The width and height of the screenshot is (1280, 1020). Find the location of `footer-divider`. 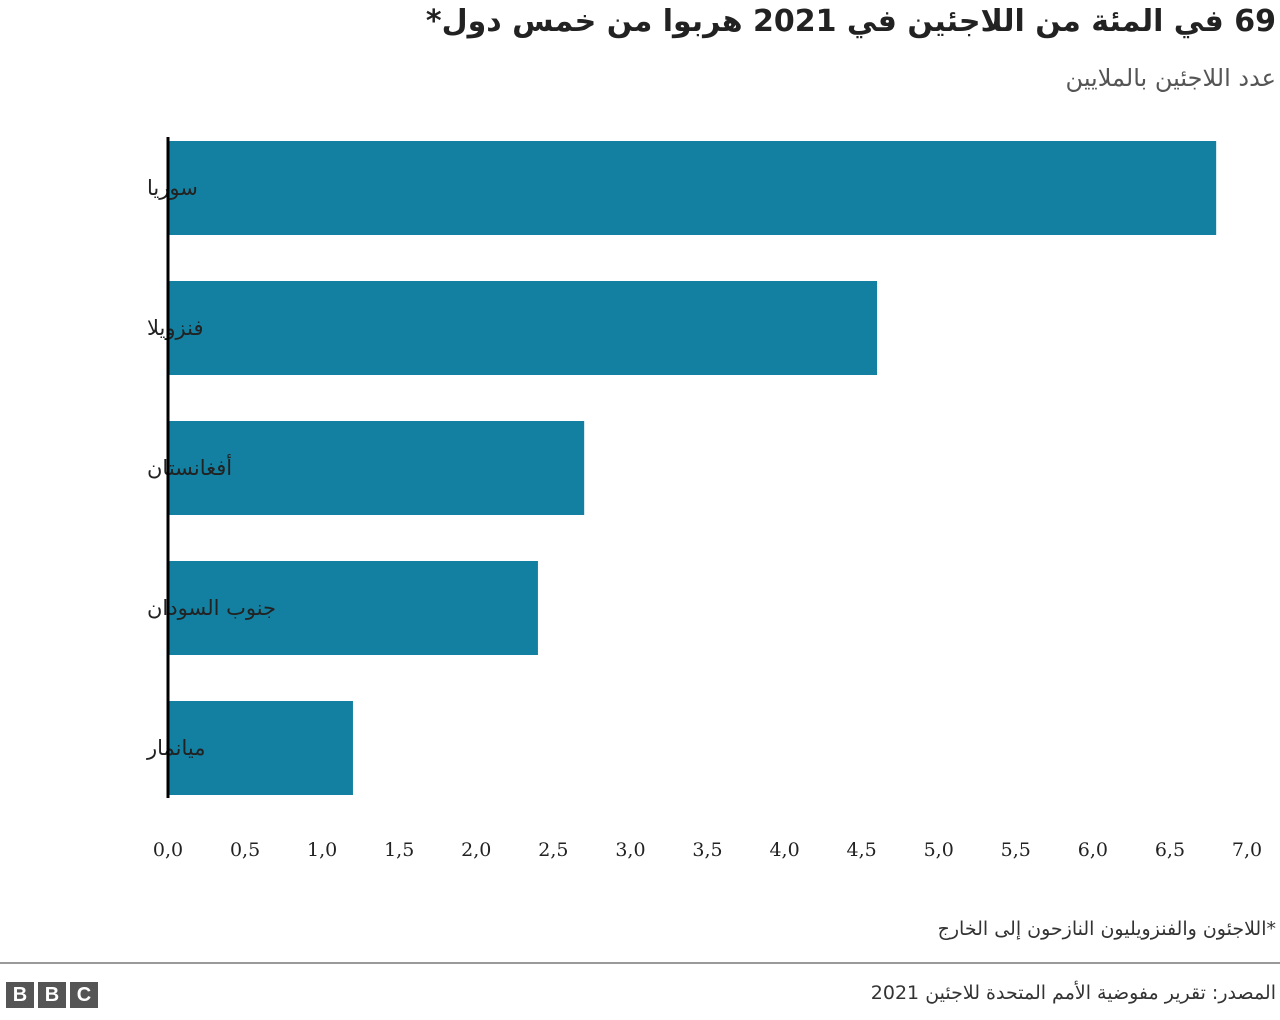

footer-divider is located at coordinates (640, 963).